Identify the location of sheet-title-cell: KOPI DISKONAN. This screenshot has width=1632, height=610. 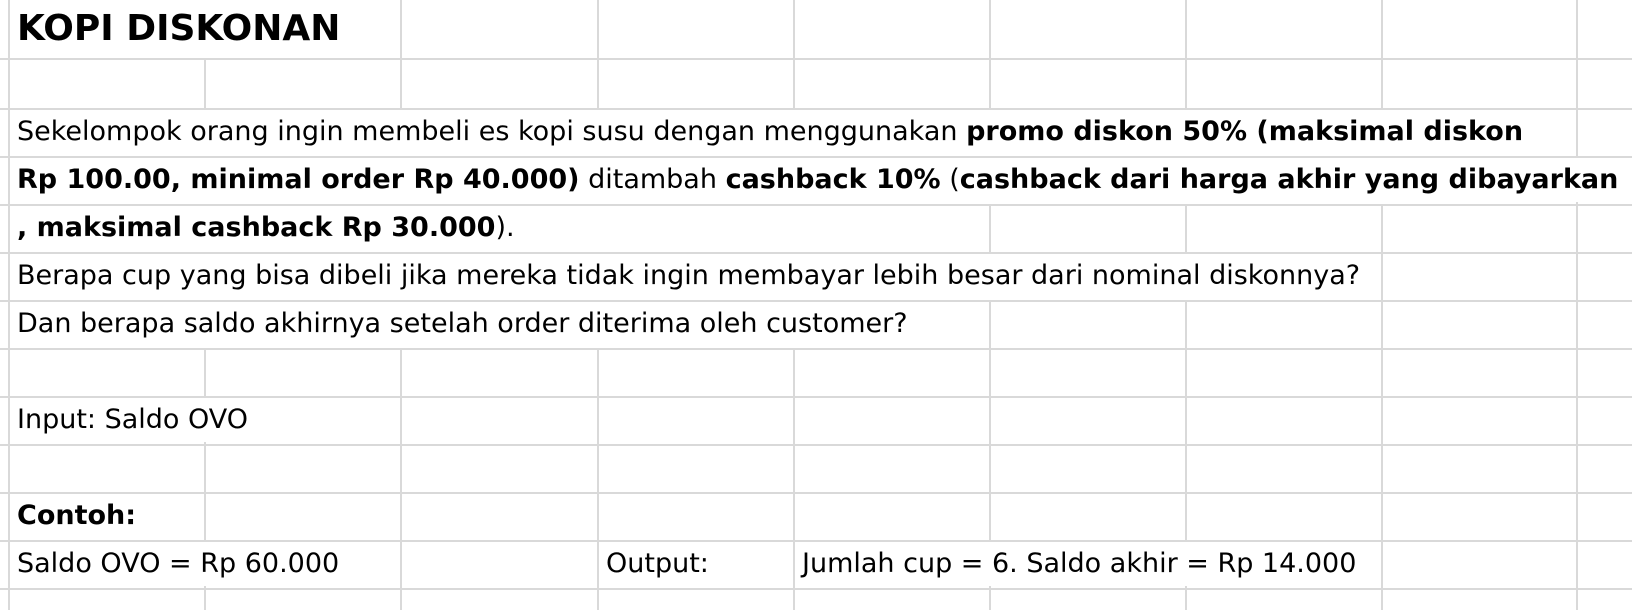
(177, 29).